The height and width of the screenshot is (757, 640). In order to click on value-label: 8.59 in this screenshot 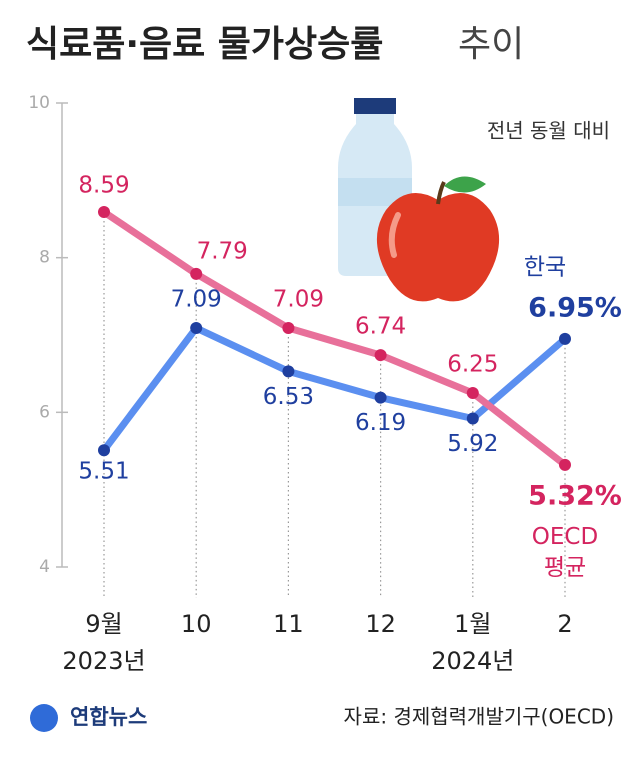, I will do `click(103, 186)`.